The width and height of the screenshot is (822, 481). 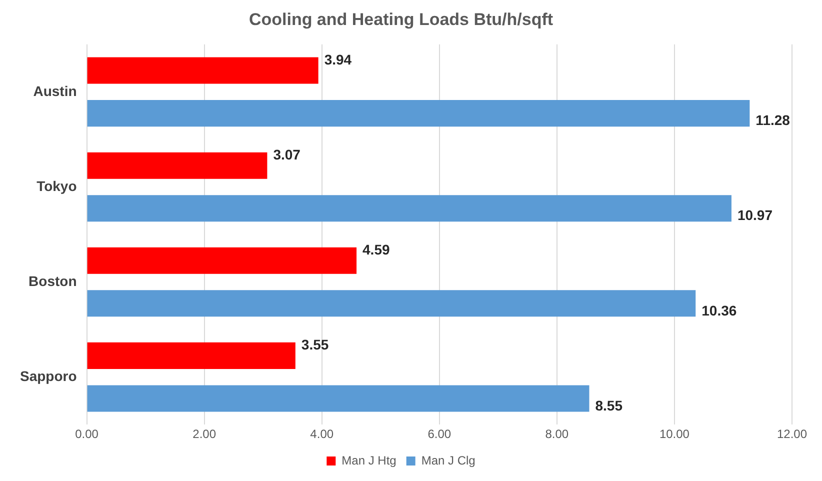 What do you see at coordinates (755, 215) in the screenshot?
I see `data-label: 10.97` at bounding box center [755, 215].